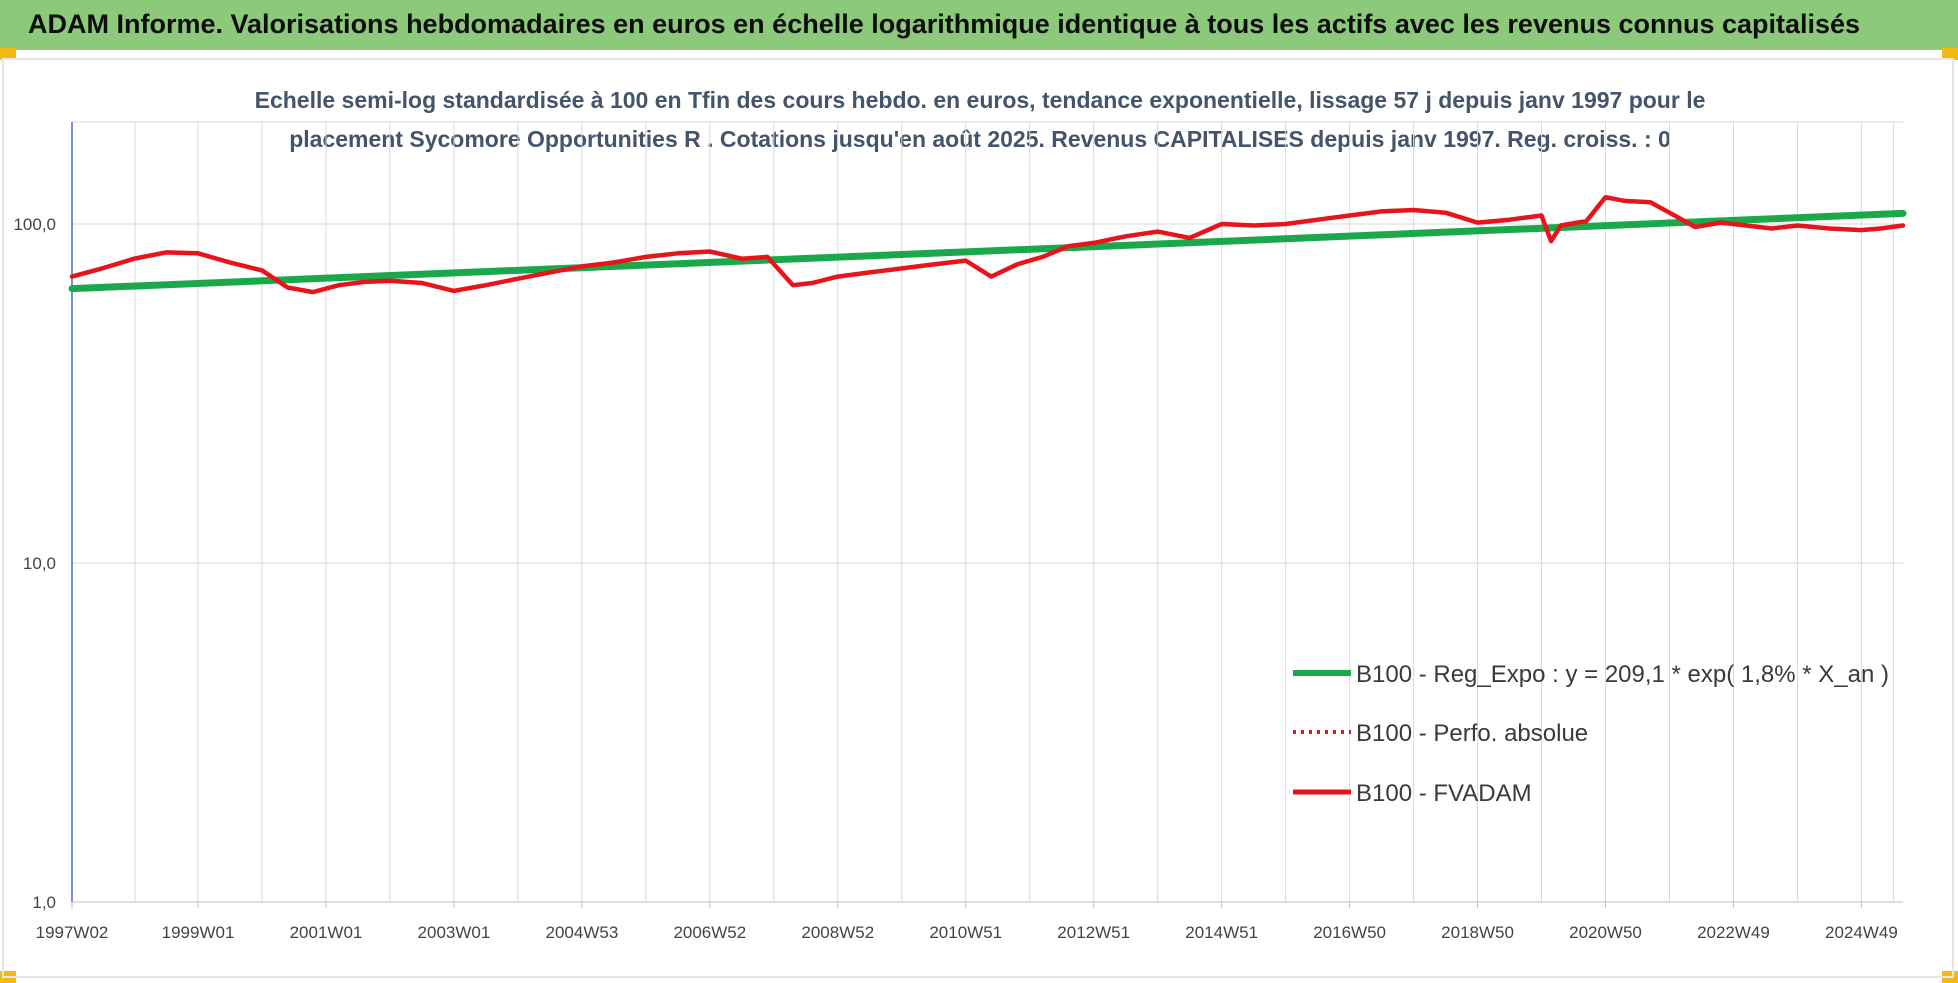 This screenshot has height=983, width=1958. Describe the element at coordinates (8, 54) in the screenshot. I see `corner-mark-top-left` at that location.